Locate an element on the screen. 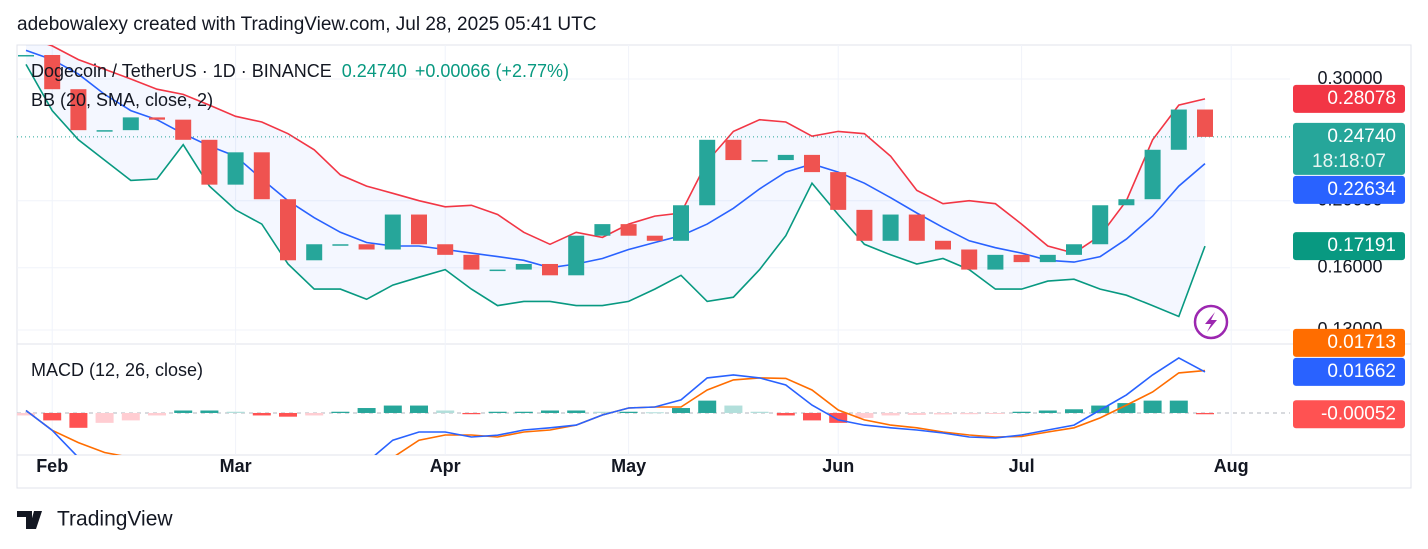 This screenshot has height=549, width=1428. lower-tag-label: 0.17191 is located at coordinates (1361, 245).